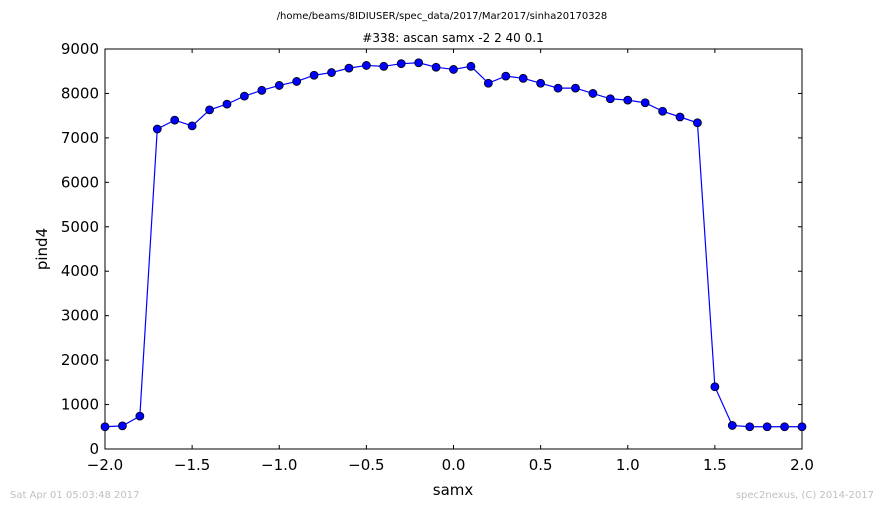  Describe the element at coordinates (804, 495) in the screenshot. I see `footer-credit: spec2nexus, (C) 2014-2017` at that location.